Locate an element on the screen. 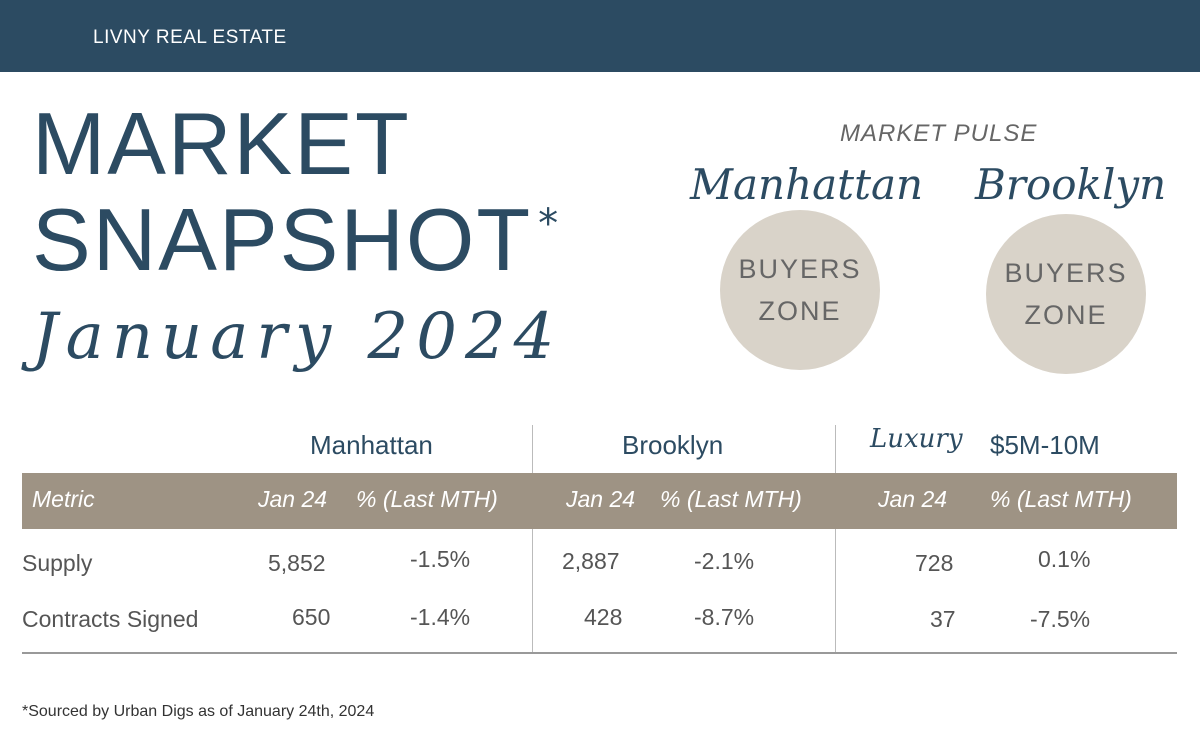 The image size is (1200, 754). cell-pct: 0.1% is located at coordinates (1064, 559).